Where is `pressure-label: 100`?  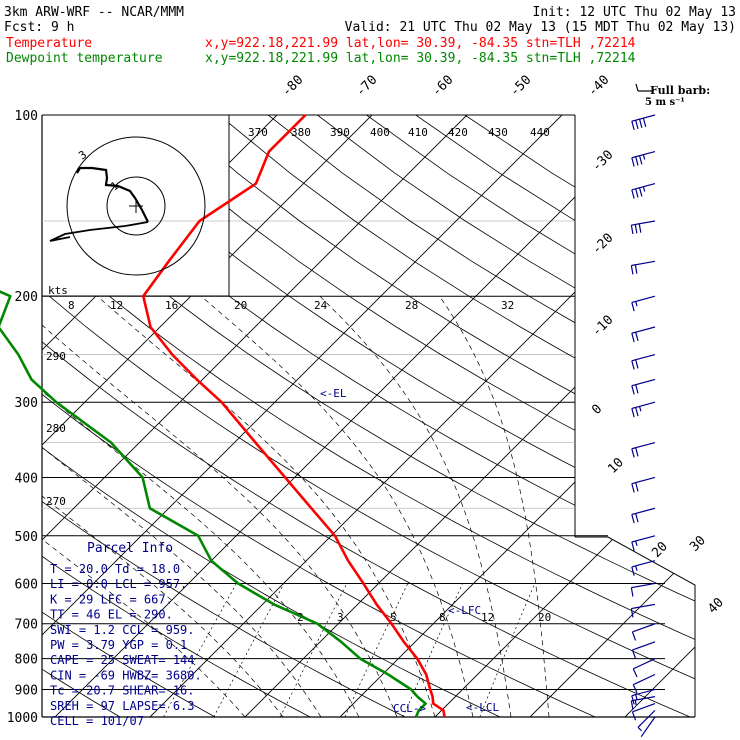 pressure-label: 100 is located at coordinates (26, 116).